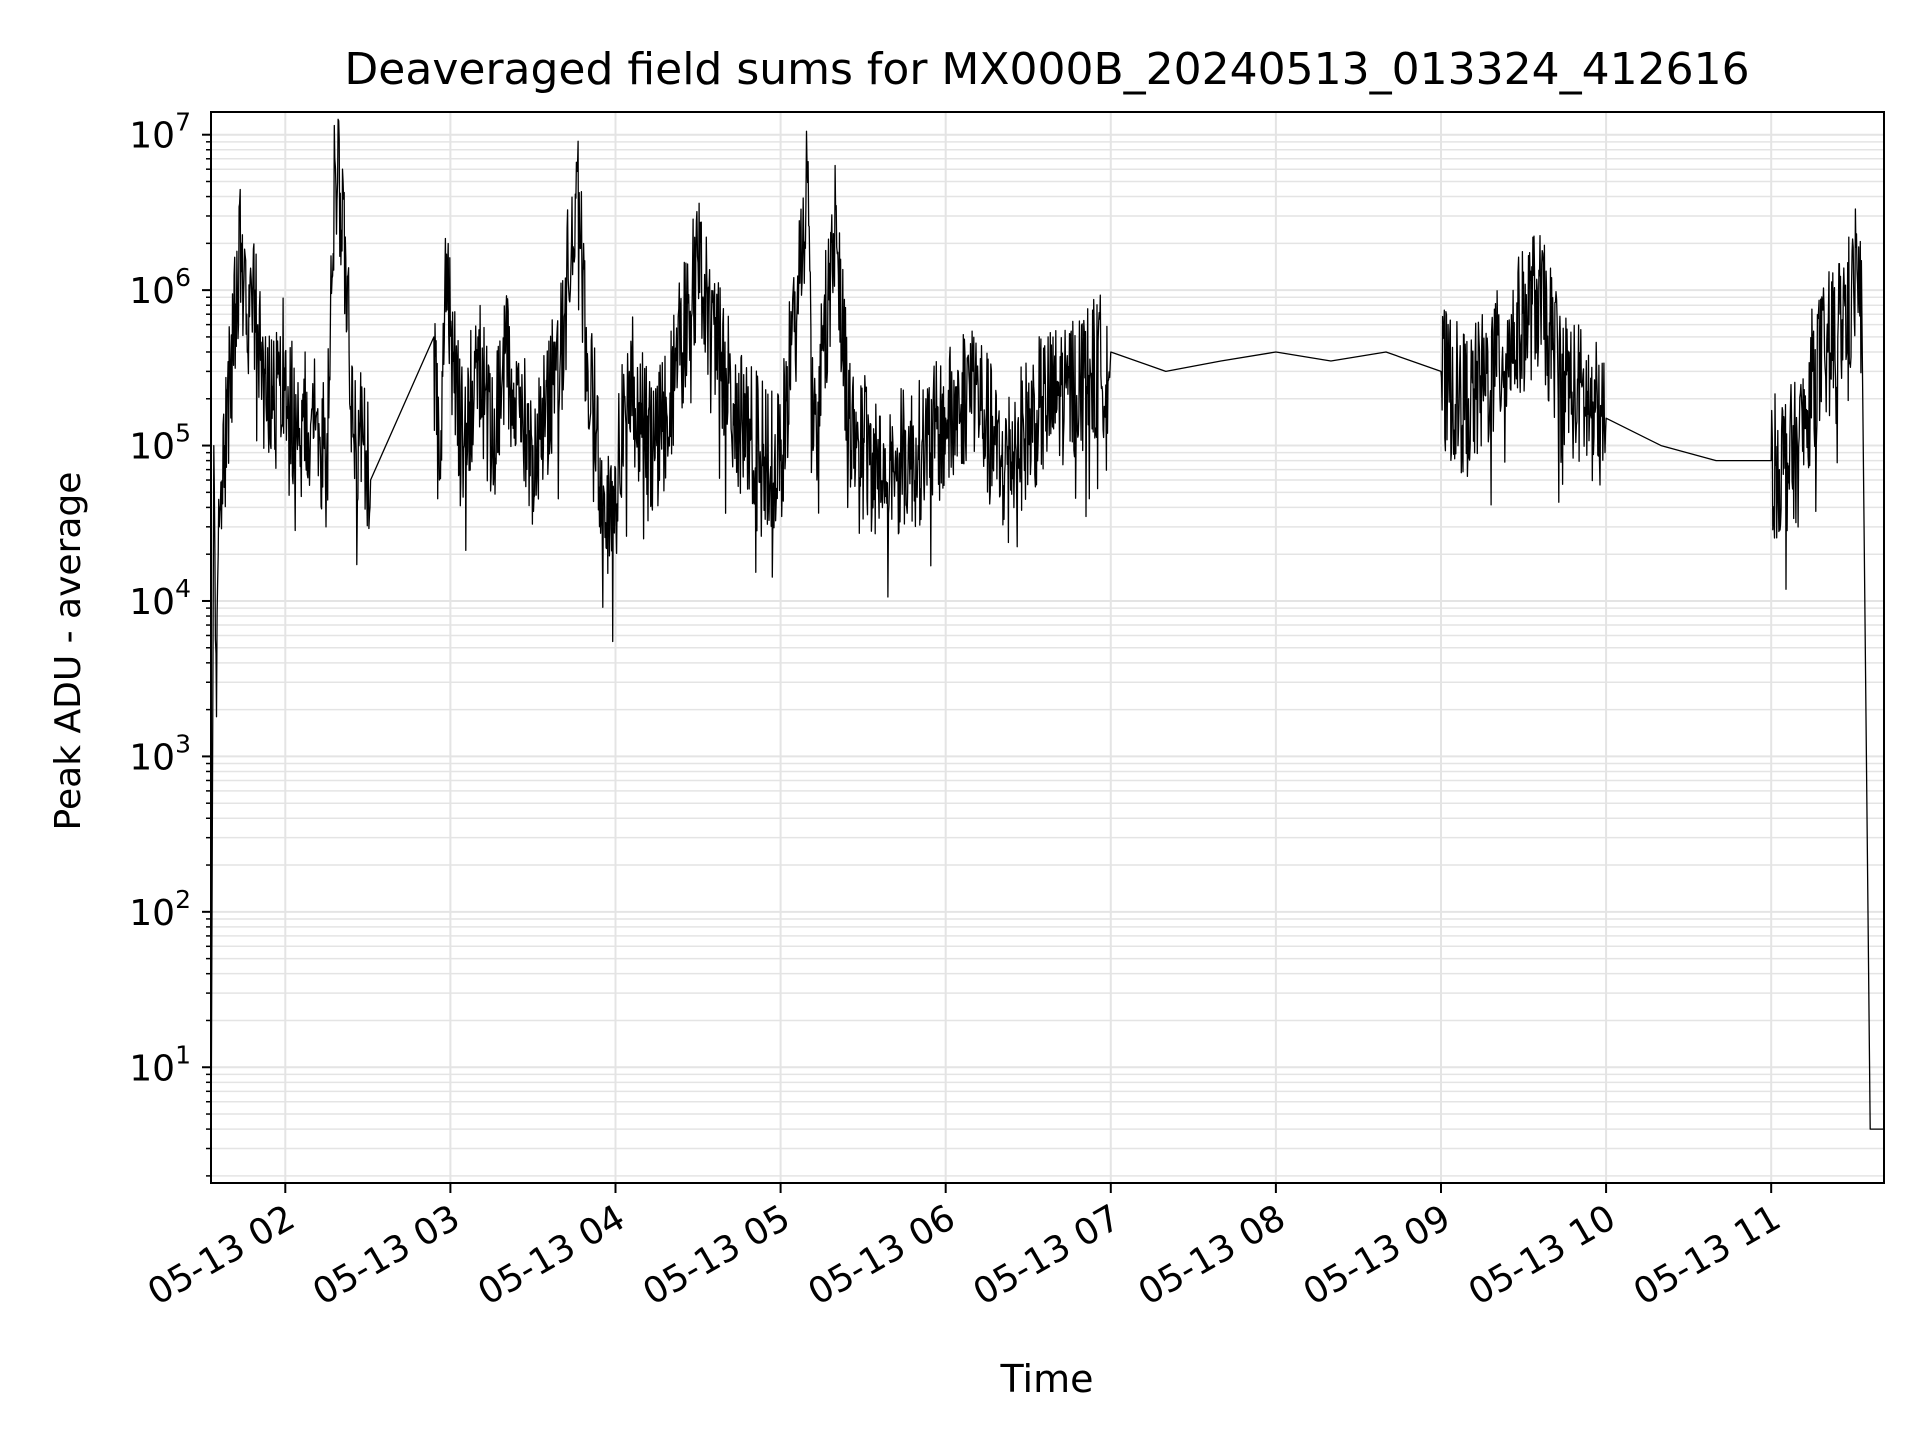 The height and width of the screenshot is (1440, 1920). I want to click on y-tick-exponent: 4, so click(183, 588).